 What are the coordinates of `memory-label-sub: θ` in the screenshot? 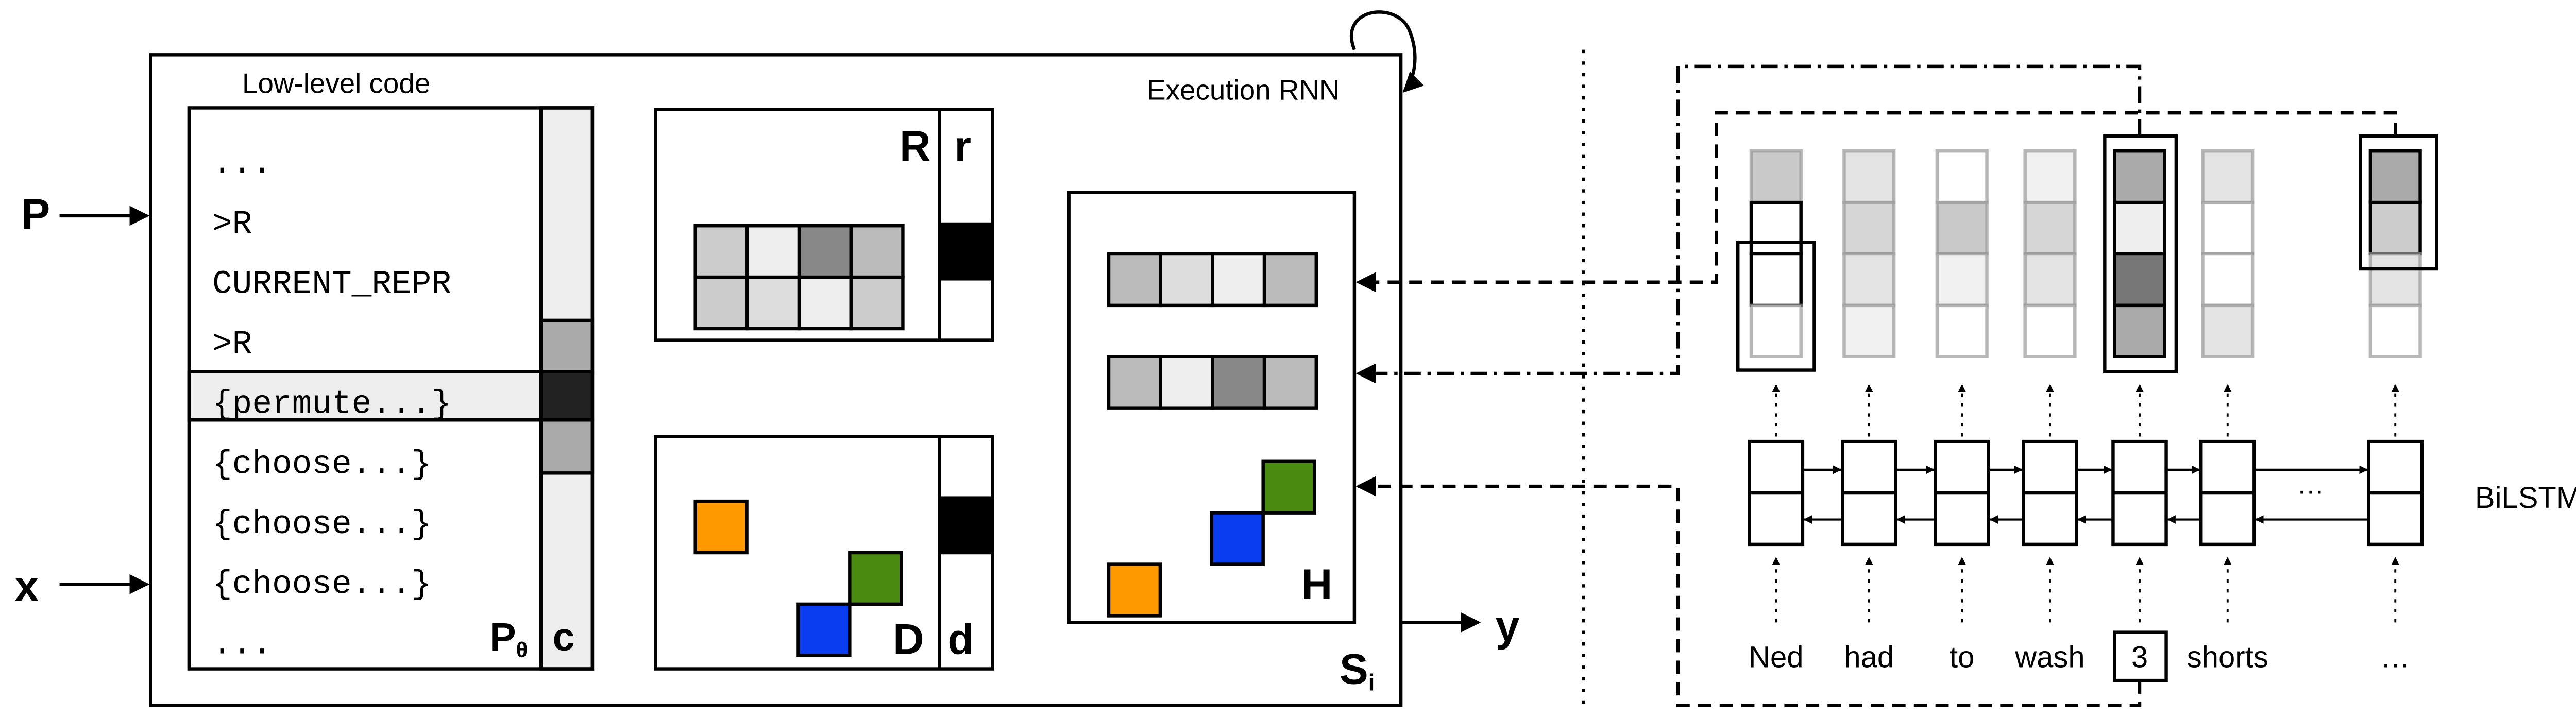 It's located at (522, 650).